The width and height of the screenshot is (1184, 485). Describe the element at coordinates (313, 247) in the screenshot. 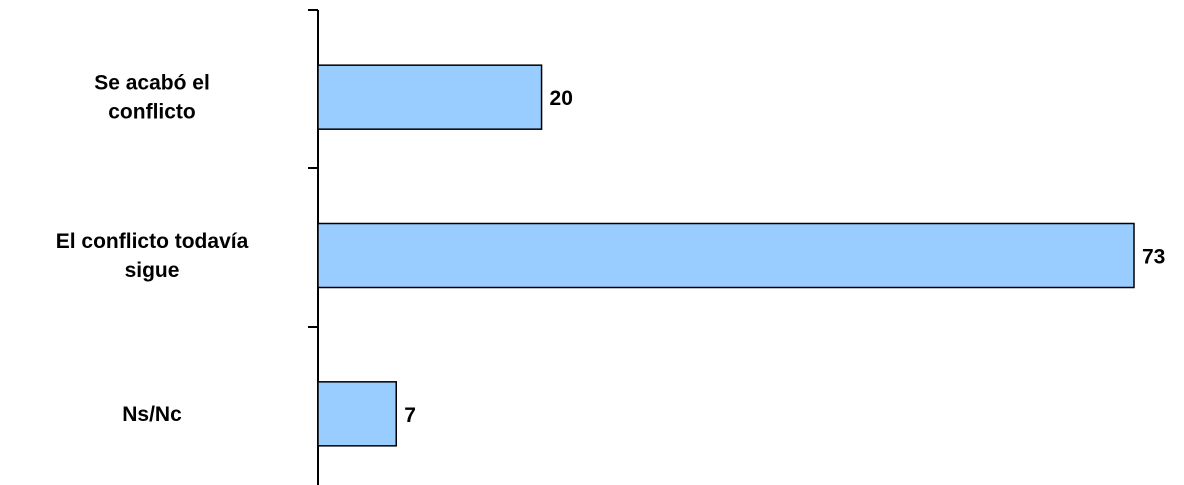

I see `axis-layer` at that location.